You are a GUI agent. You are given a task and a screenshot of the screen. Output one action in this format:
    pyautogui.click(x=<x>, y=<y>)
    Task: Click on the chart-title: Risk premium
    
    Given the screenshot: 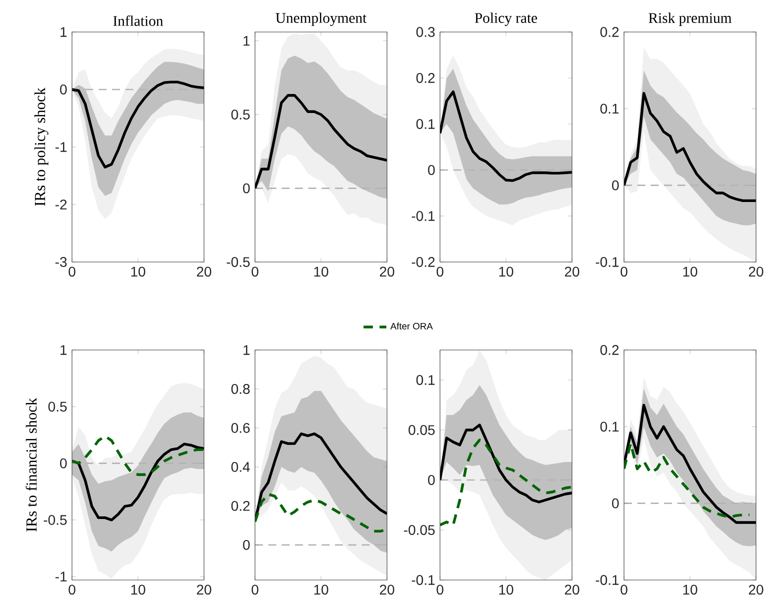 What is the action you would take?
    pyautogui.click(x=690, y=19)
    